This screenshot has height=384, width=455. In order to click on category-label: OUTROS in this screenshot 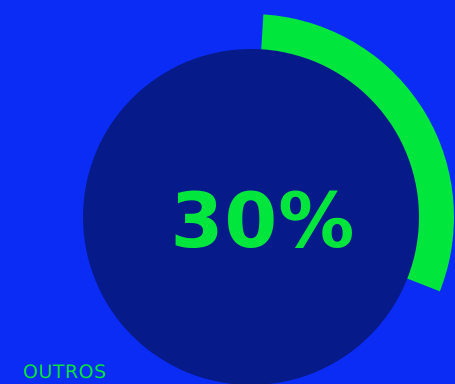, I will do `click(65, 372)`.